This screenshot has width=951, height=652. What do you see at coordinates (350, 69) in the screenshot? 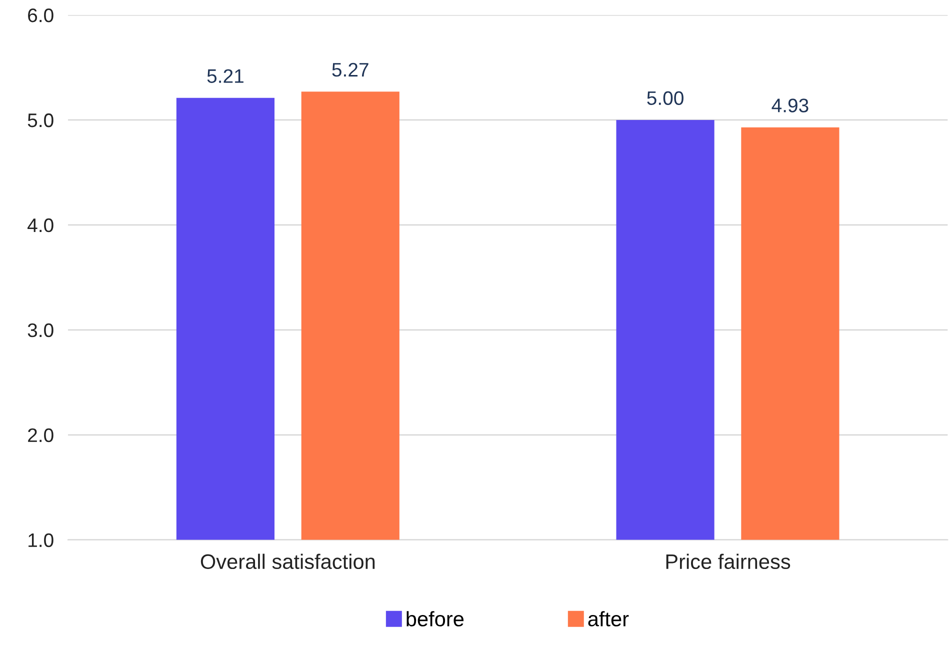
I see `data-label: 5.27` at bounding box center [350, 69].